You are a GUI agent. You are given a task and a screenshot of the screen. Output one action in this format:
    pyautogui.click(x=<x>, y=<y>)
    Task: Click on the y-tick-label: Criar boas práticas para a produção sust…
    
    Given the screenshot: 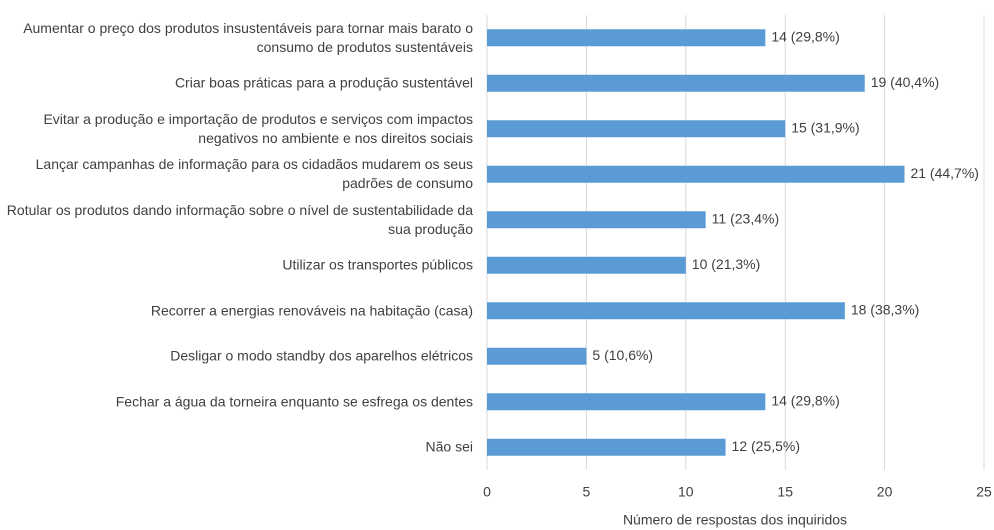 What is the action you would take?
    pyautogui.click(x=323, y=82)
    